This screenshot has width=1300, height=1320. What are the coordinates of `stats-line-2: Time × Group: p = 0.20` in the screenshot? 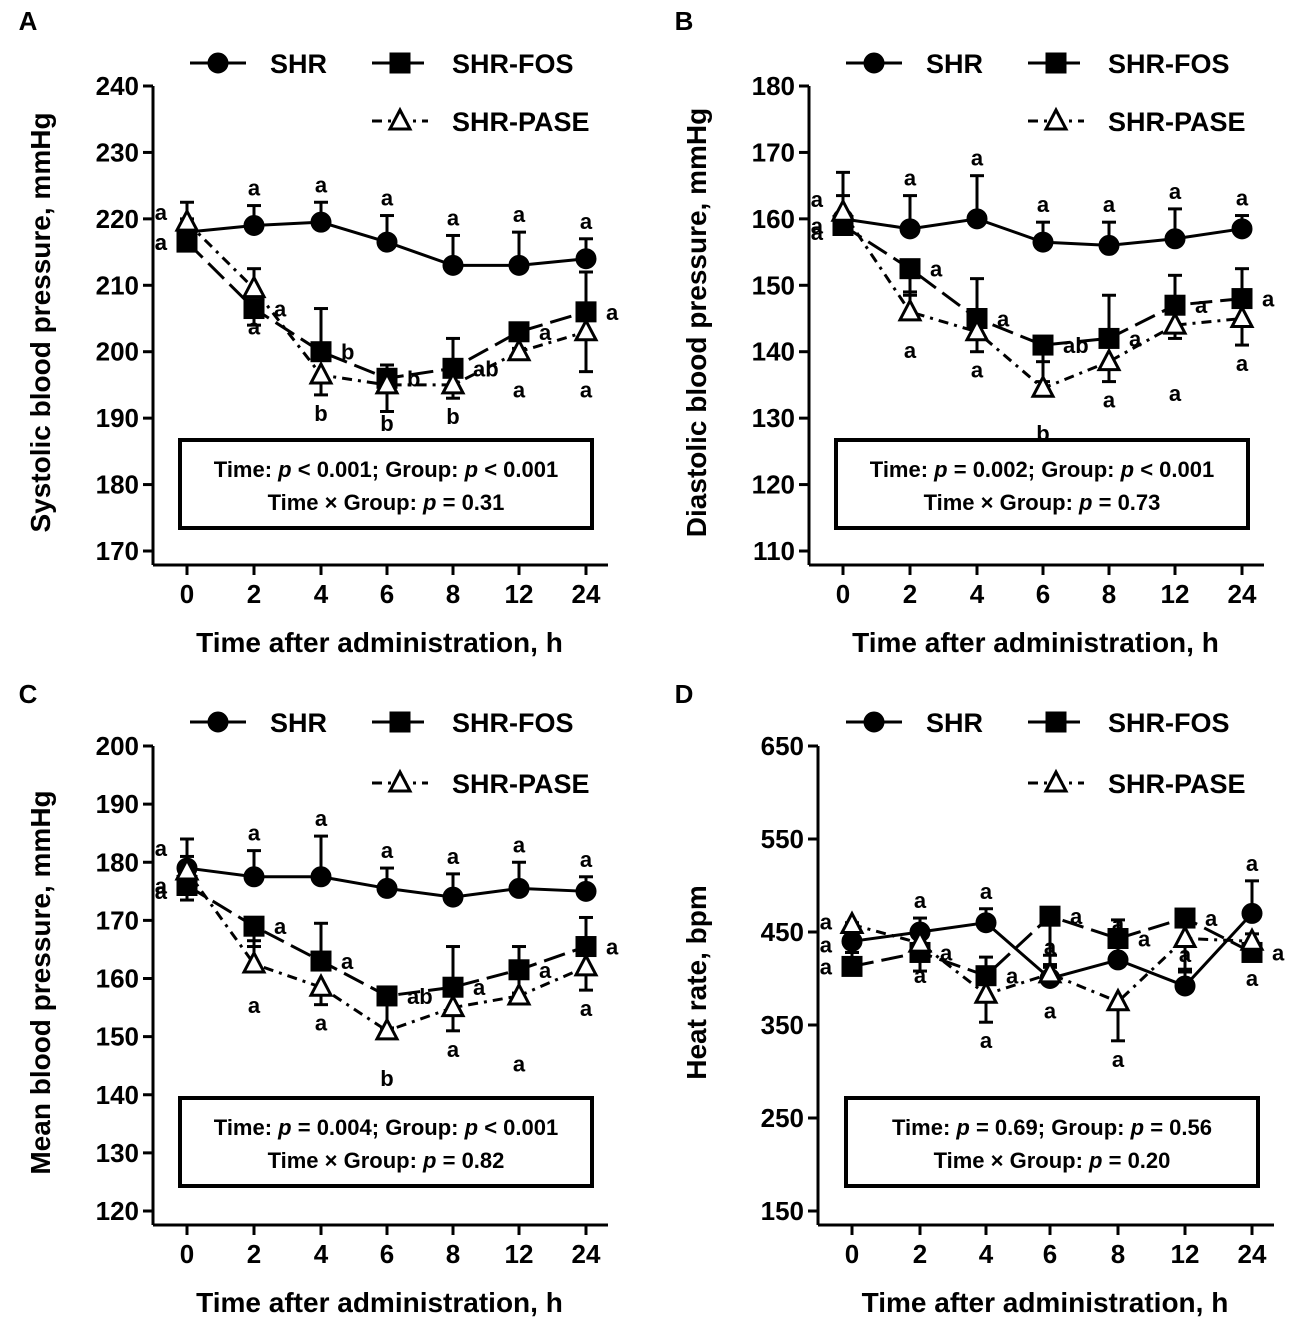 It's located at (1052, 1160).